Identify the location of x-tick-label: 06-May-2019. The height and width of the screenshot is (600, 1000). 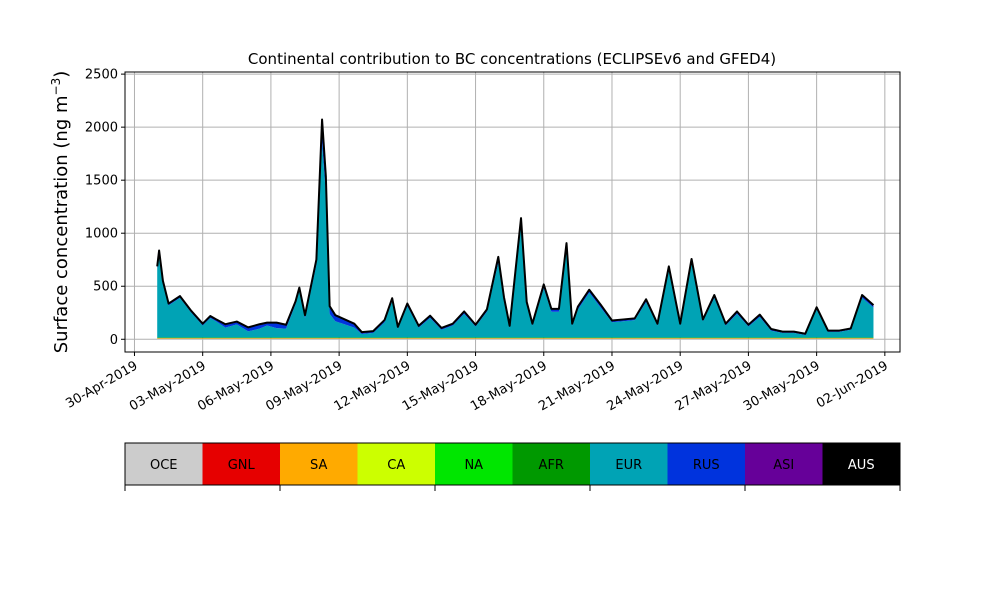
(236, 386).